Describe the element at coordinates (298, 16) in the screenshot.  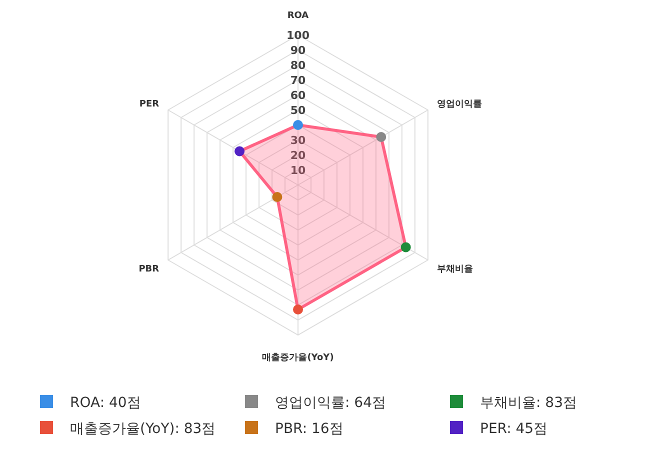
I see `spoke-label: ROA` at that location.